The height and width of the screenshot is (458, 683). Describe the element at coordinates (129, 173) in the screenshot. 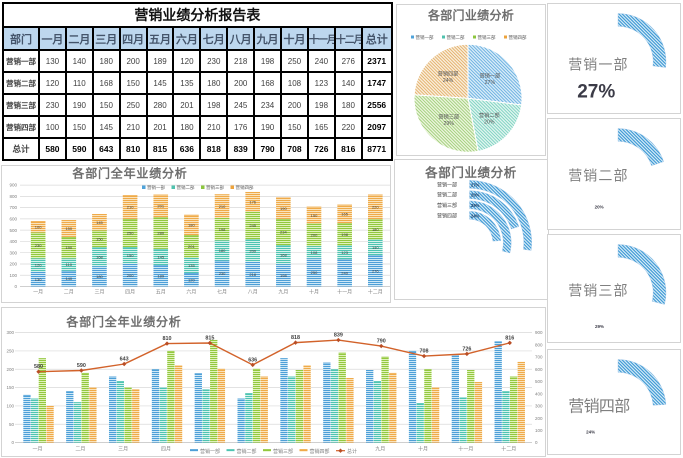

I see `svg-text: 各部门全年业绩分析` at that location.